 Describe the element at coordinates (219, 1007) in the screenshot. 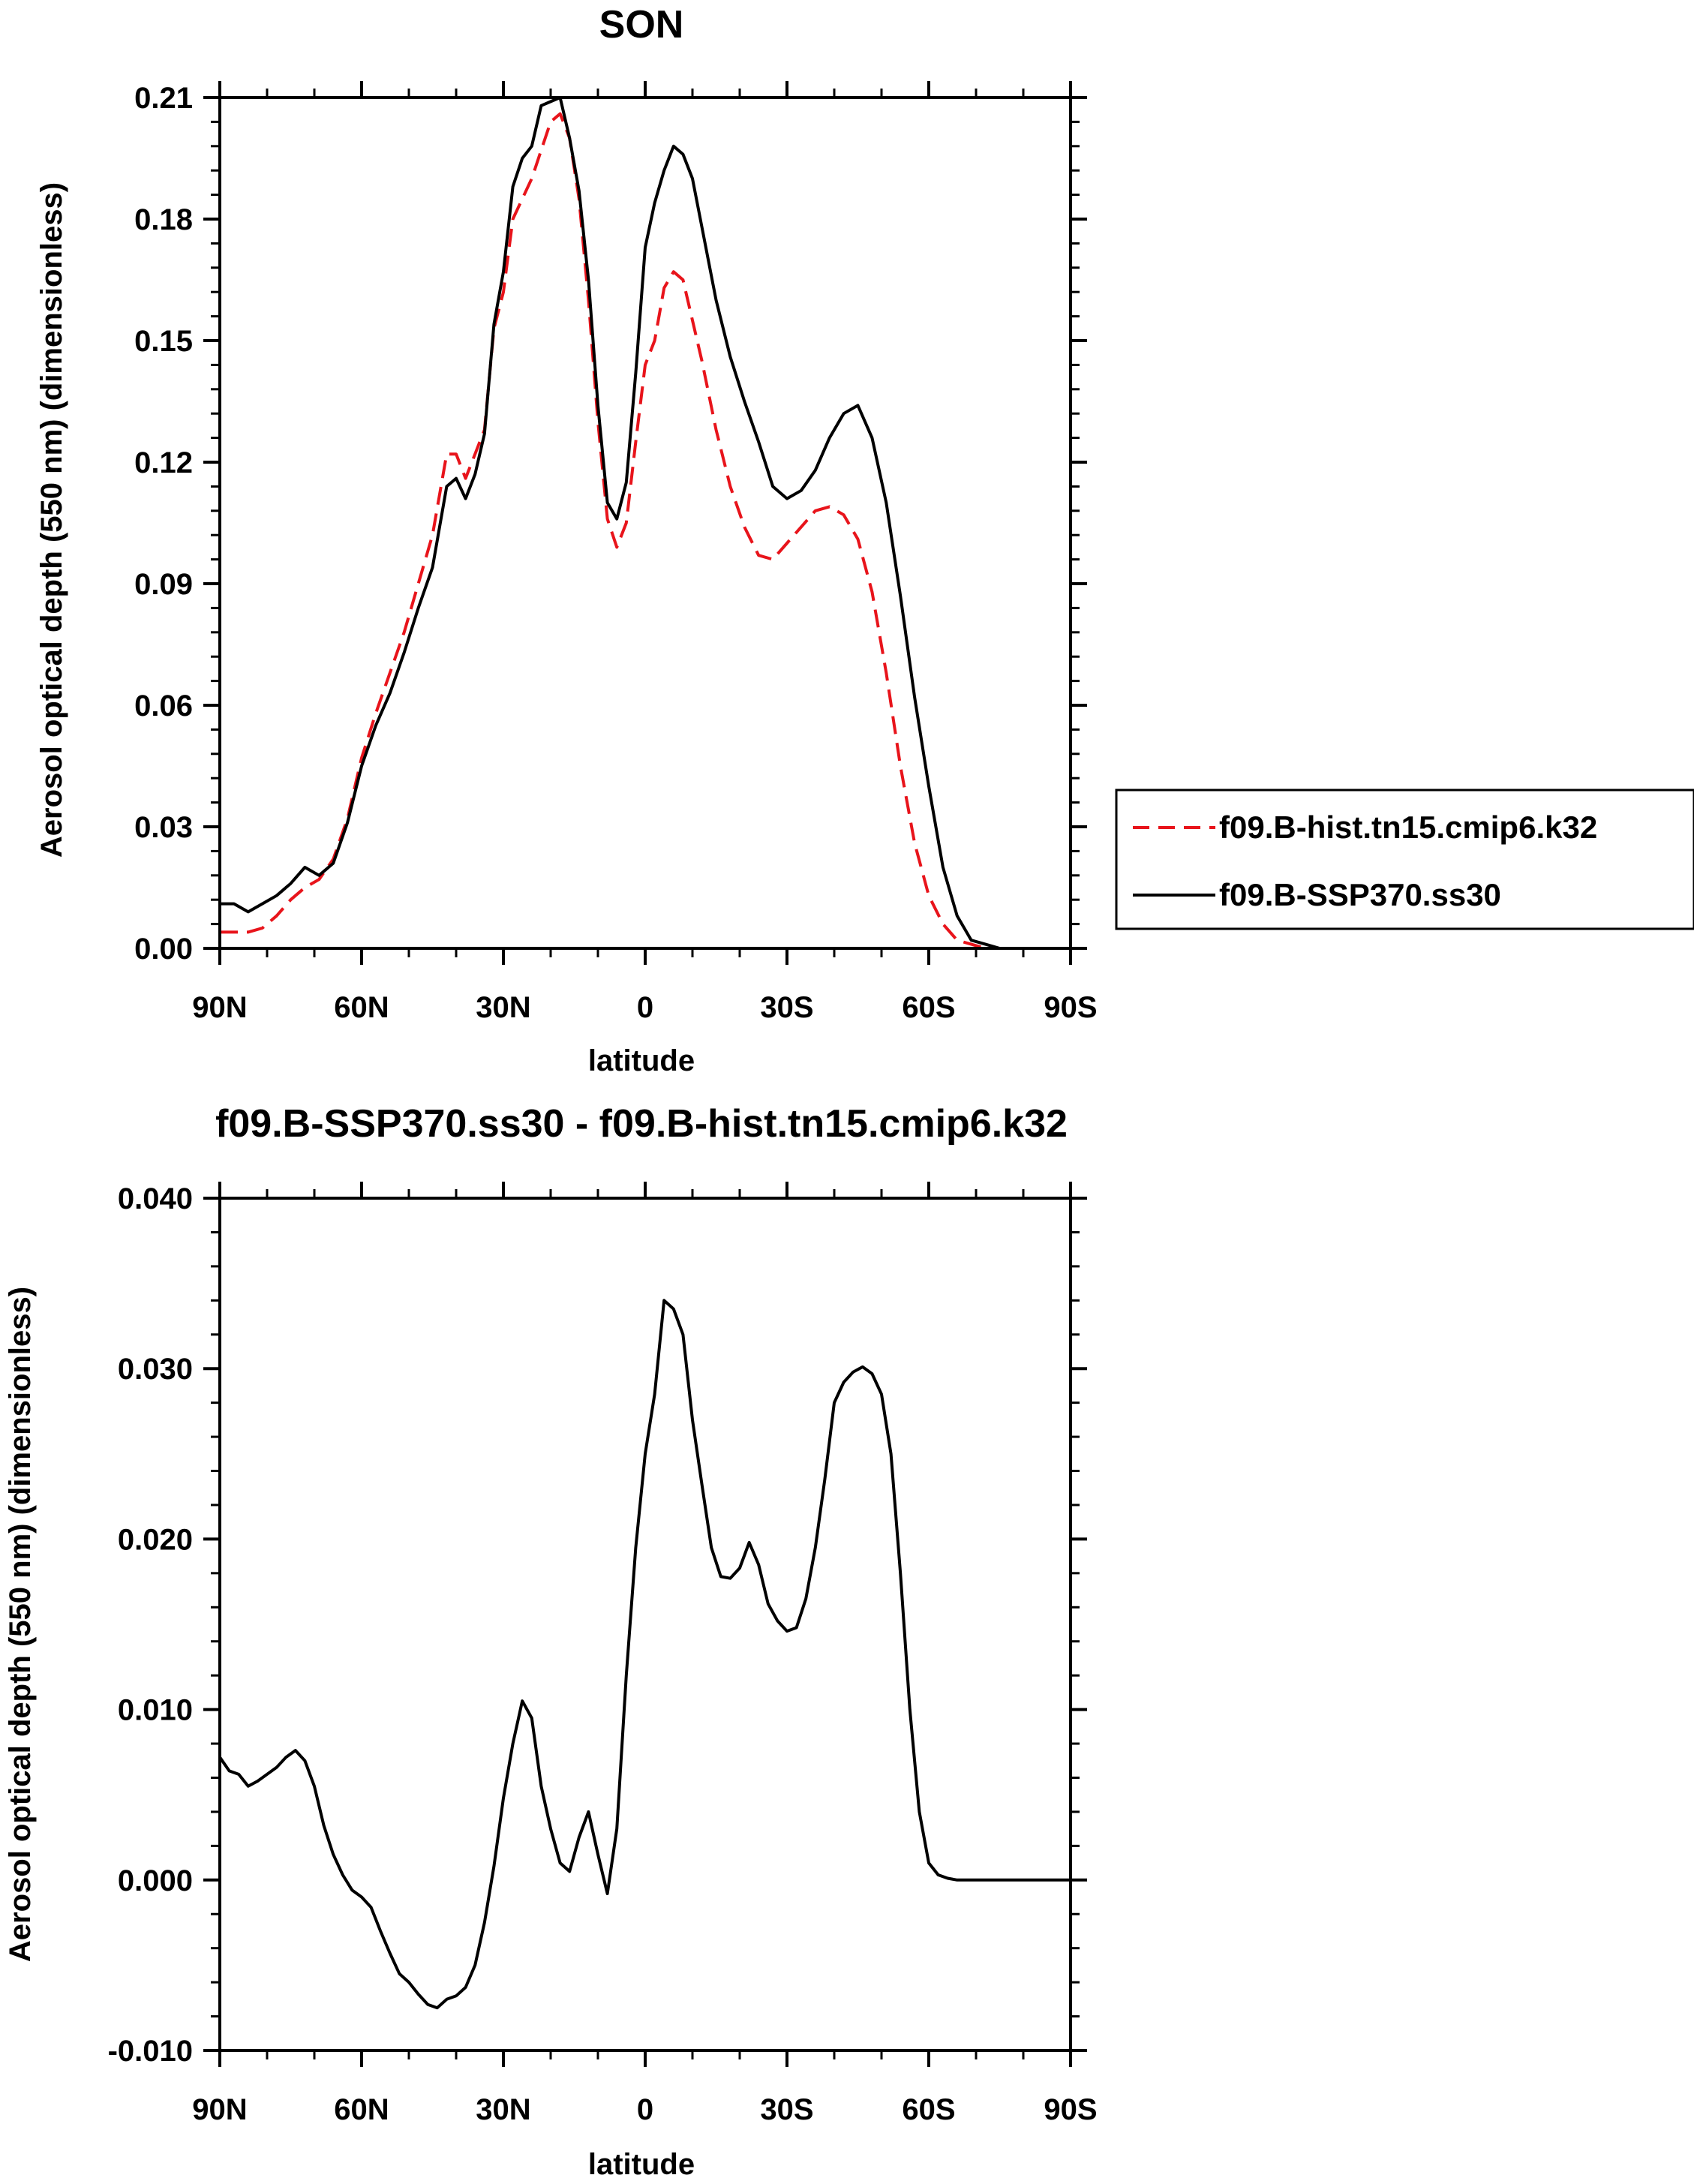

I see `top-chart-x-tick-label: 90N` at that location.